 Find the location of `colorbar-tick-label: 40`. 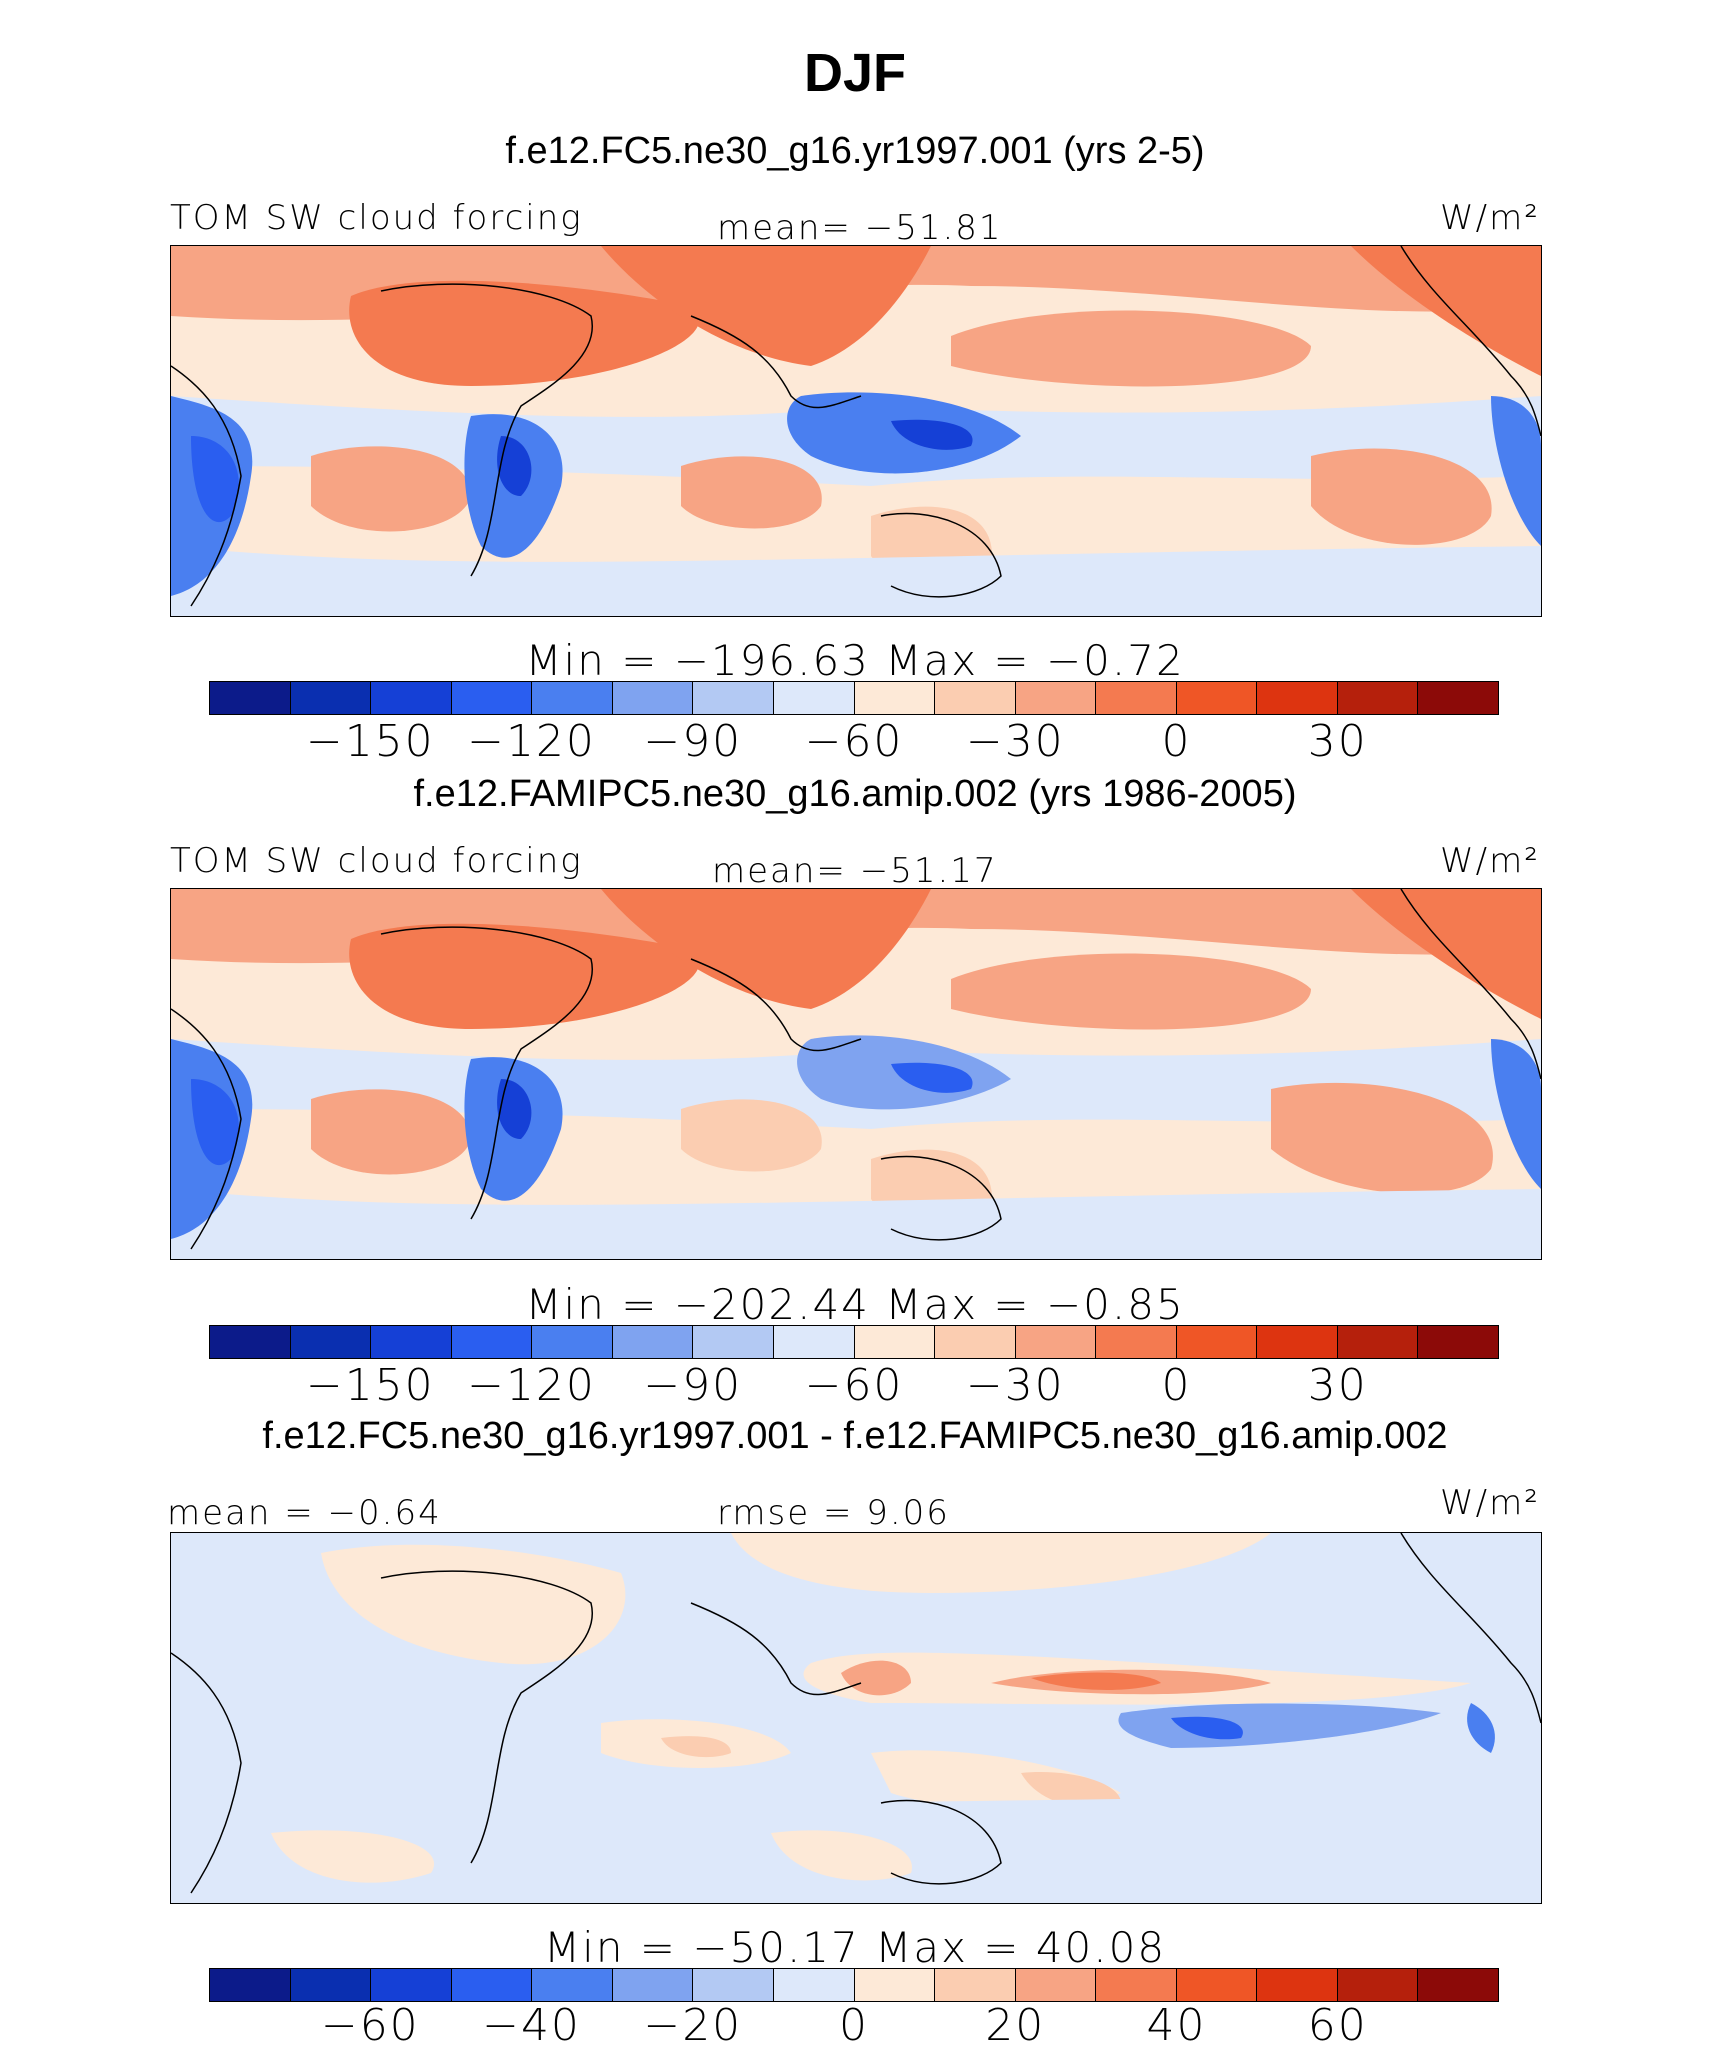

colorbar-tick-label: 40 is located at coordinates (1176, 2025).